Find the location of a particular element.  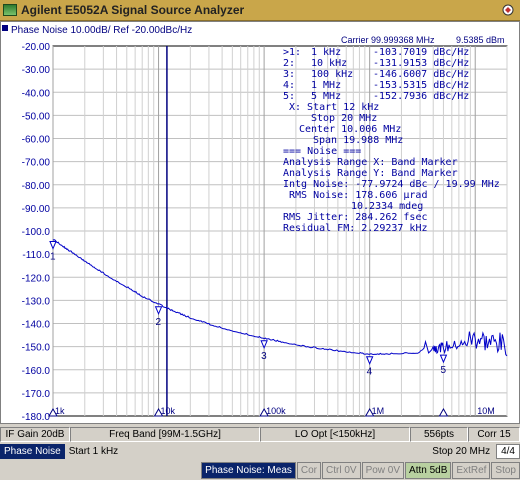

carrier-power: 9.5385 dBm is located at coordinates (480, 40).